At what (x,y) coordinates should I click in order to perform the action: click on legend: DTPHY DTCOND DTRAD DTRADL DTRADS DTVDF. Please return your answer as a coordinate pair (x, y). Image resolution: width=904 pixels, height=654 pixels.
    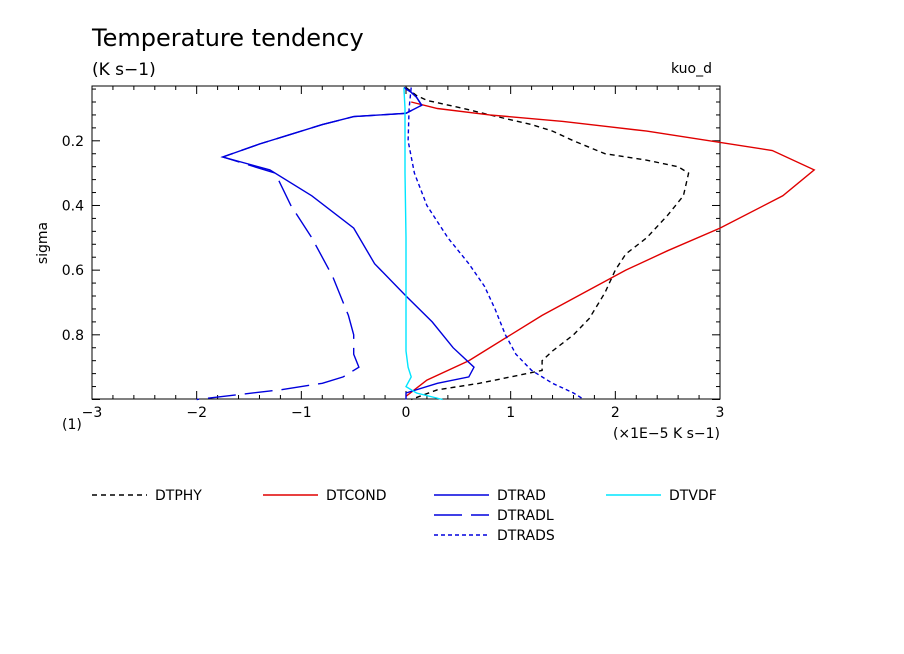
    Looking at the image, I should click on (404, 516).